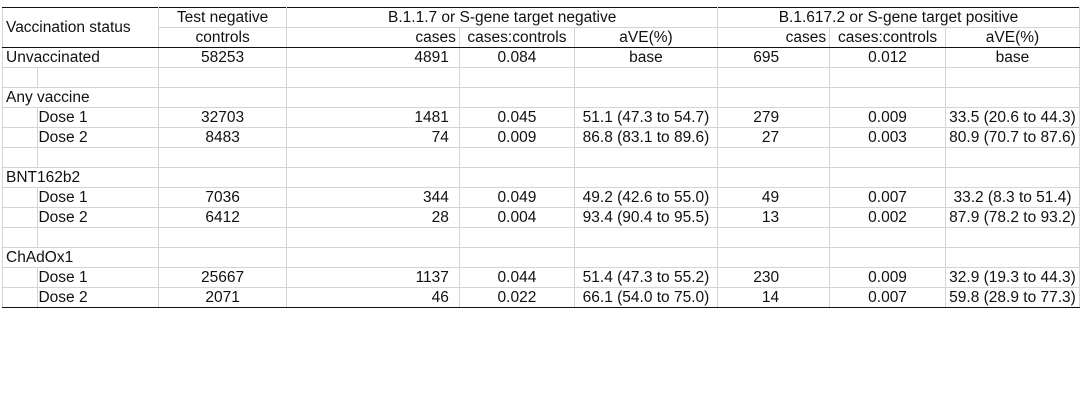 The image size is (1080, 402). I want to click on alpha-ave-cell: 49.2 (42.6 to 55.0), so click(645, 197).